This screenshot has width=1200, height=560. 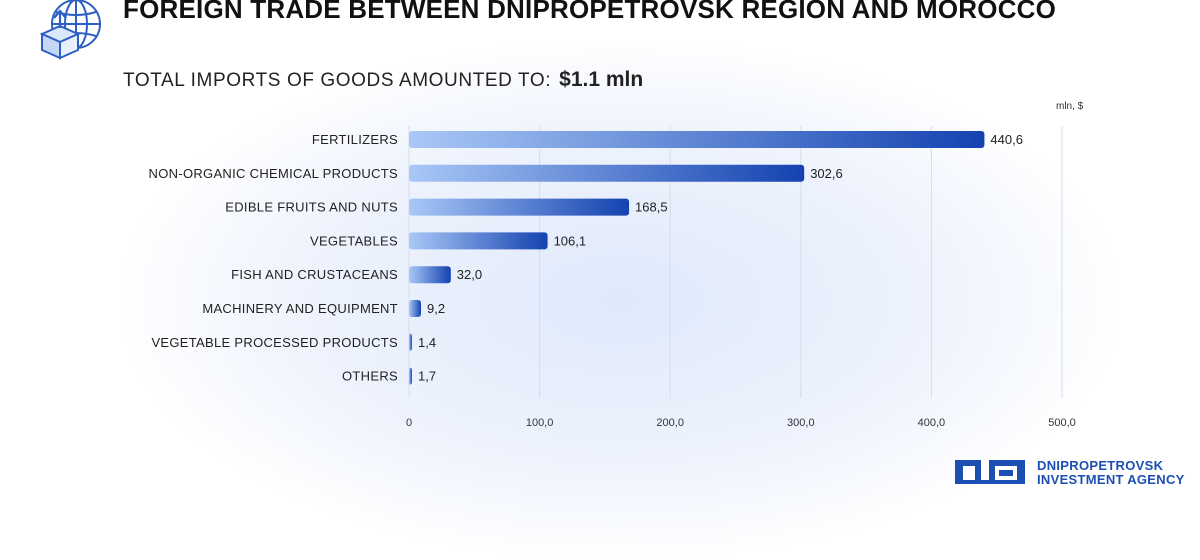 I want to click on bar-value-label: 1,7, so click(x=427, y=376).